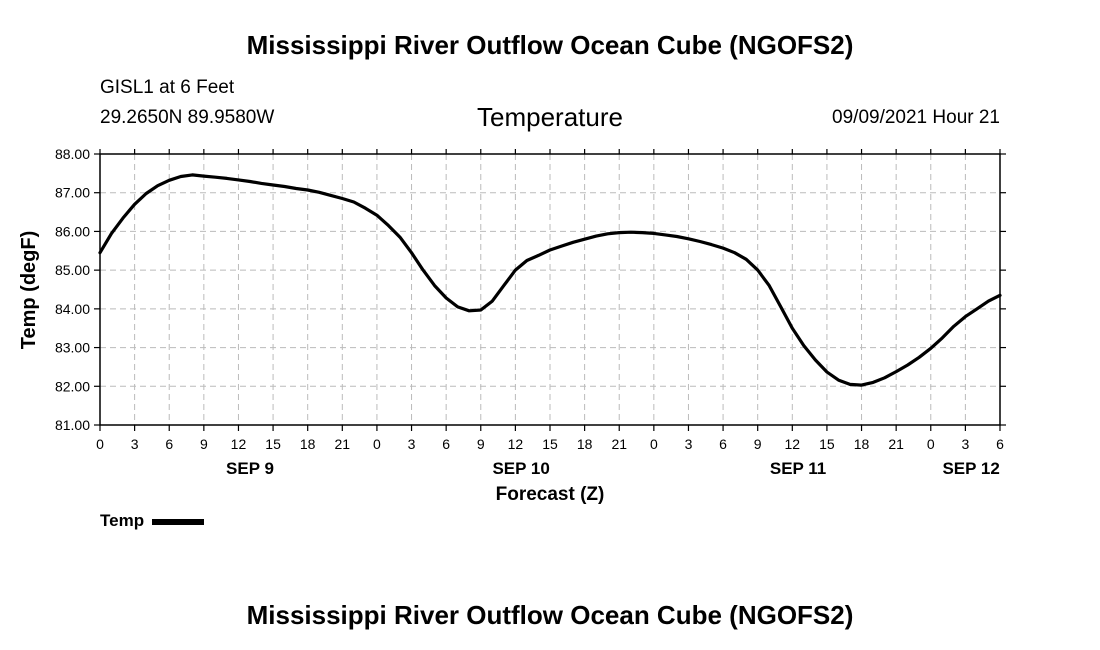 Image resolution: width=1100 pixels, height=650 pixels. I want to click on y-tick-label: 83.00, so click(72, 348).